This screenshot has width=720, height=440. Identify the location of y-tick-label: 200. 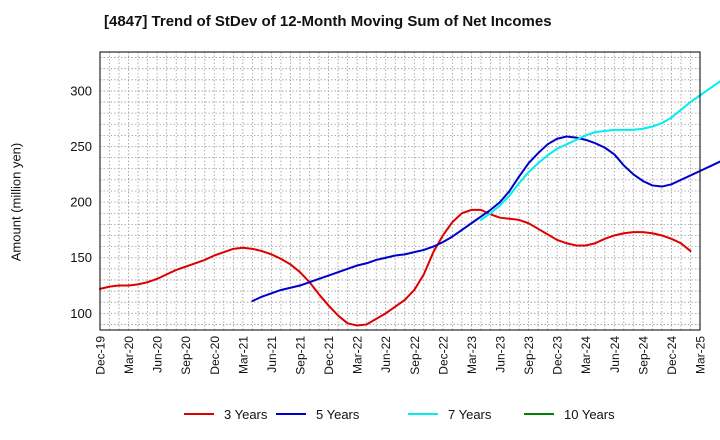
(81, 202).